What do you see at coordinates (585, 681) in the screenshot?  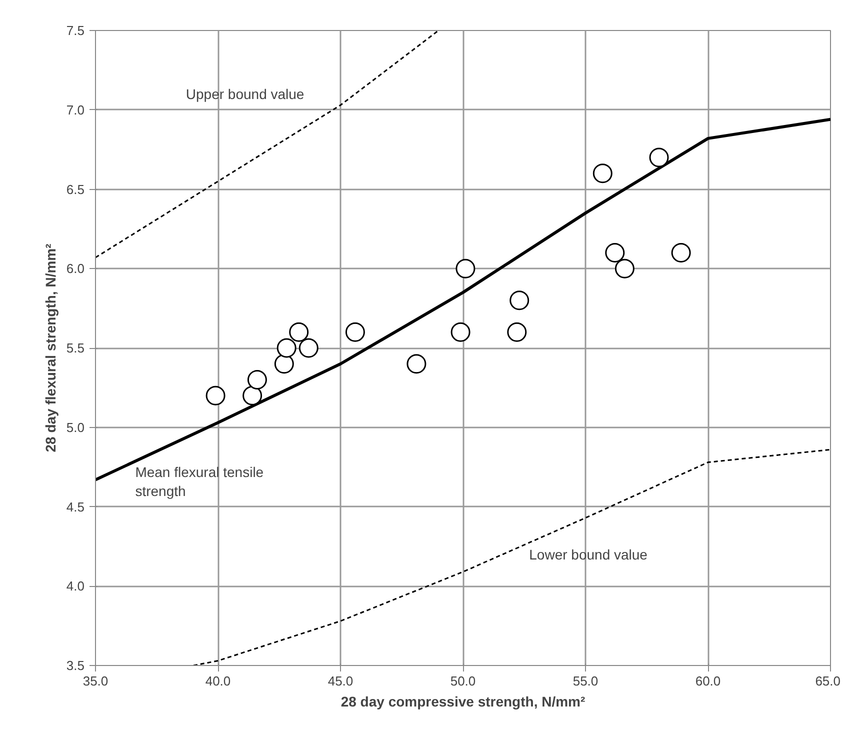 I see `x-tick-label: 55.0` at bounding box center [585, 681].